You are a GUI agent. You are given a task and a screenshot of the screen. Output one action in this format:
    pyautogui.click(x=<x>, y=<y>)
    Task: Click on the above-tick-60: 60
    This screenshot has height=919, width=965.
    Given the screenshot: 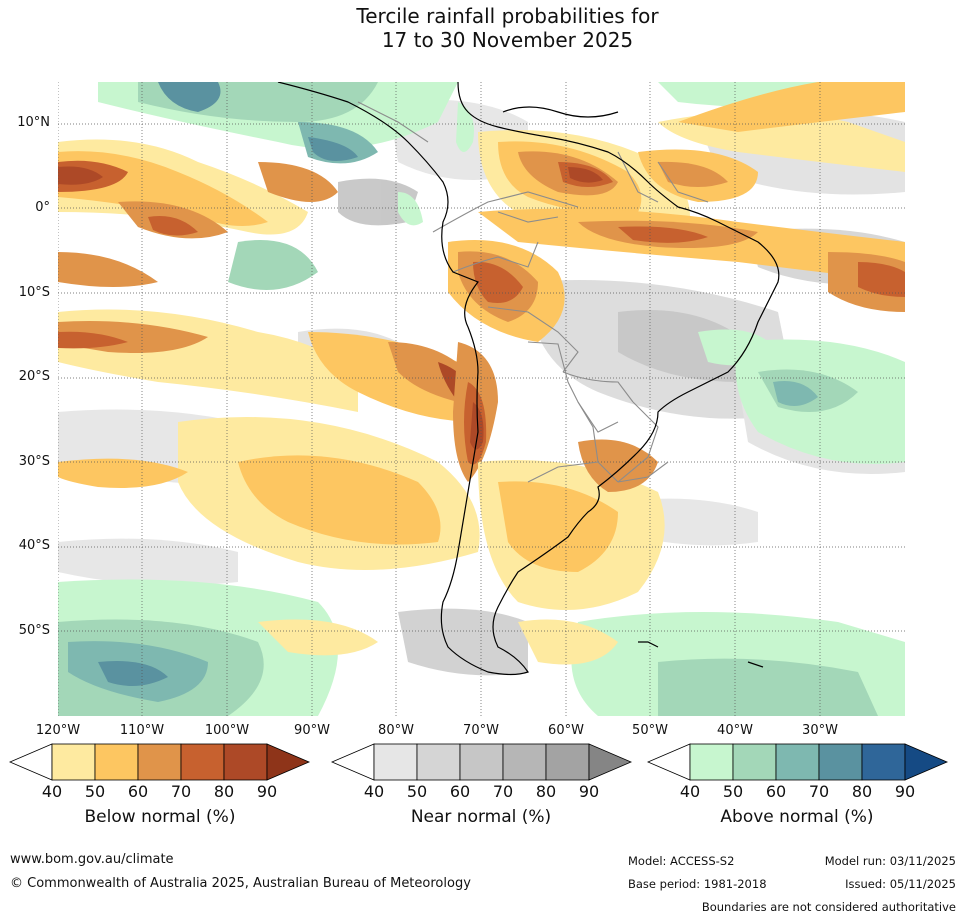 What is the action you would take?
    pyautogui.click(x=776, y=791)
    